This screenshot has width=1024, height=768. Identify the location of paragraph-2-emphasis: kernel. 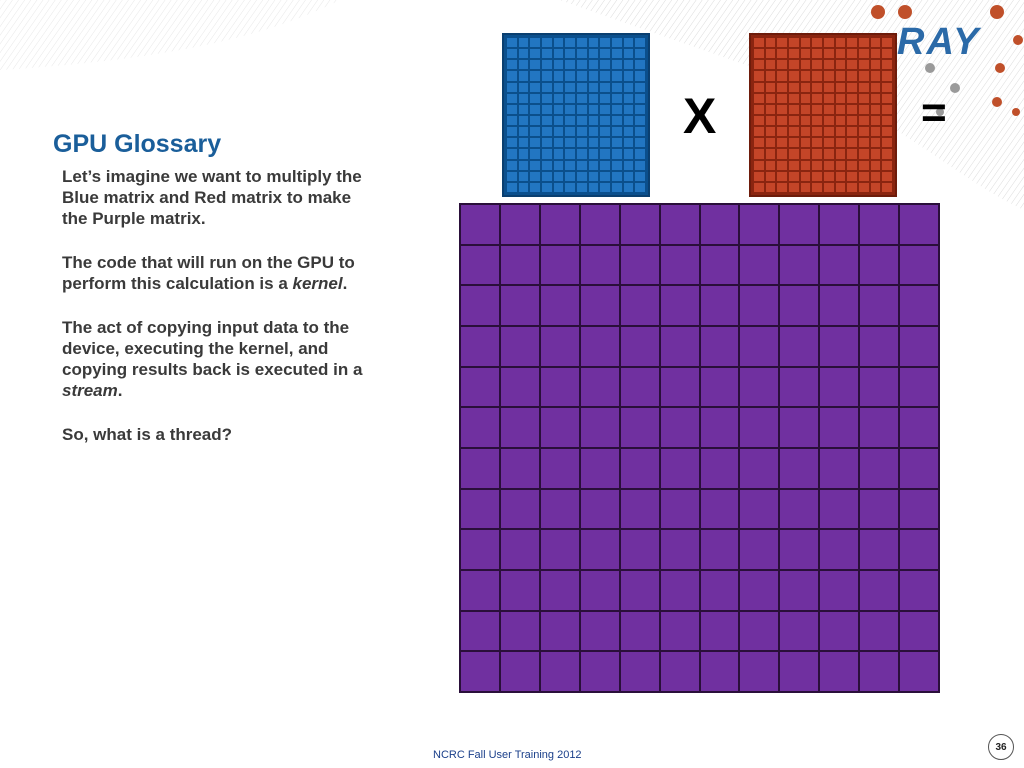
(317, 283).